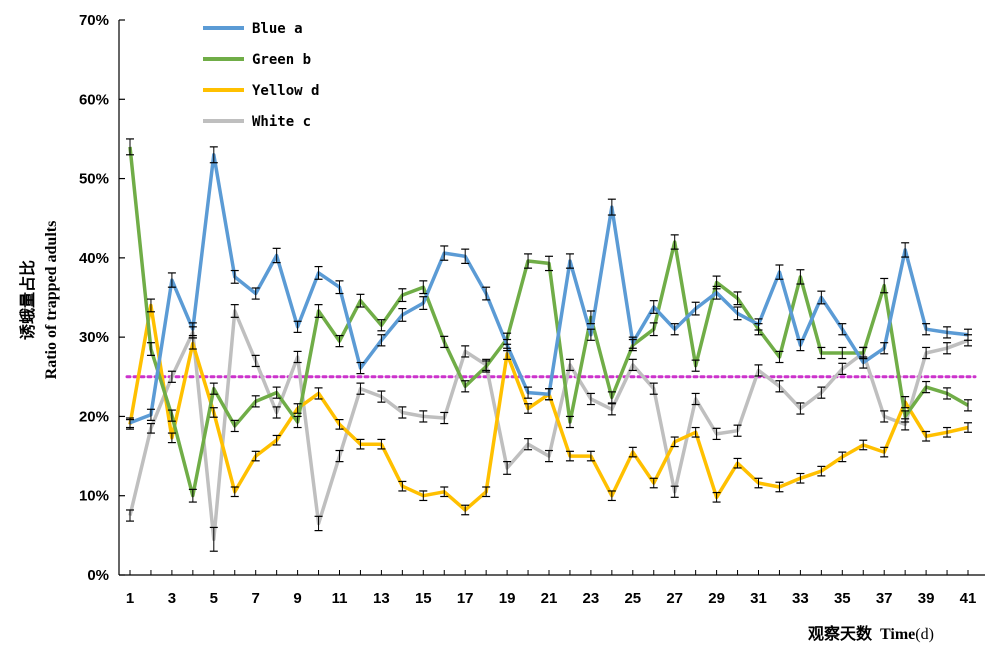 Image resolution: width=1000 pixels, height=655 pixels. I want to click on x-tick-label: 17, so click(465, 598).